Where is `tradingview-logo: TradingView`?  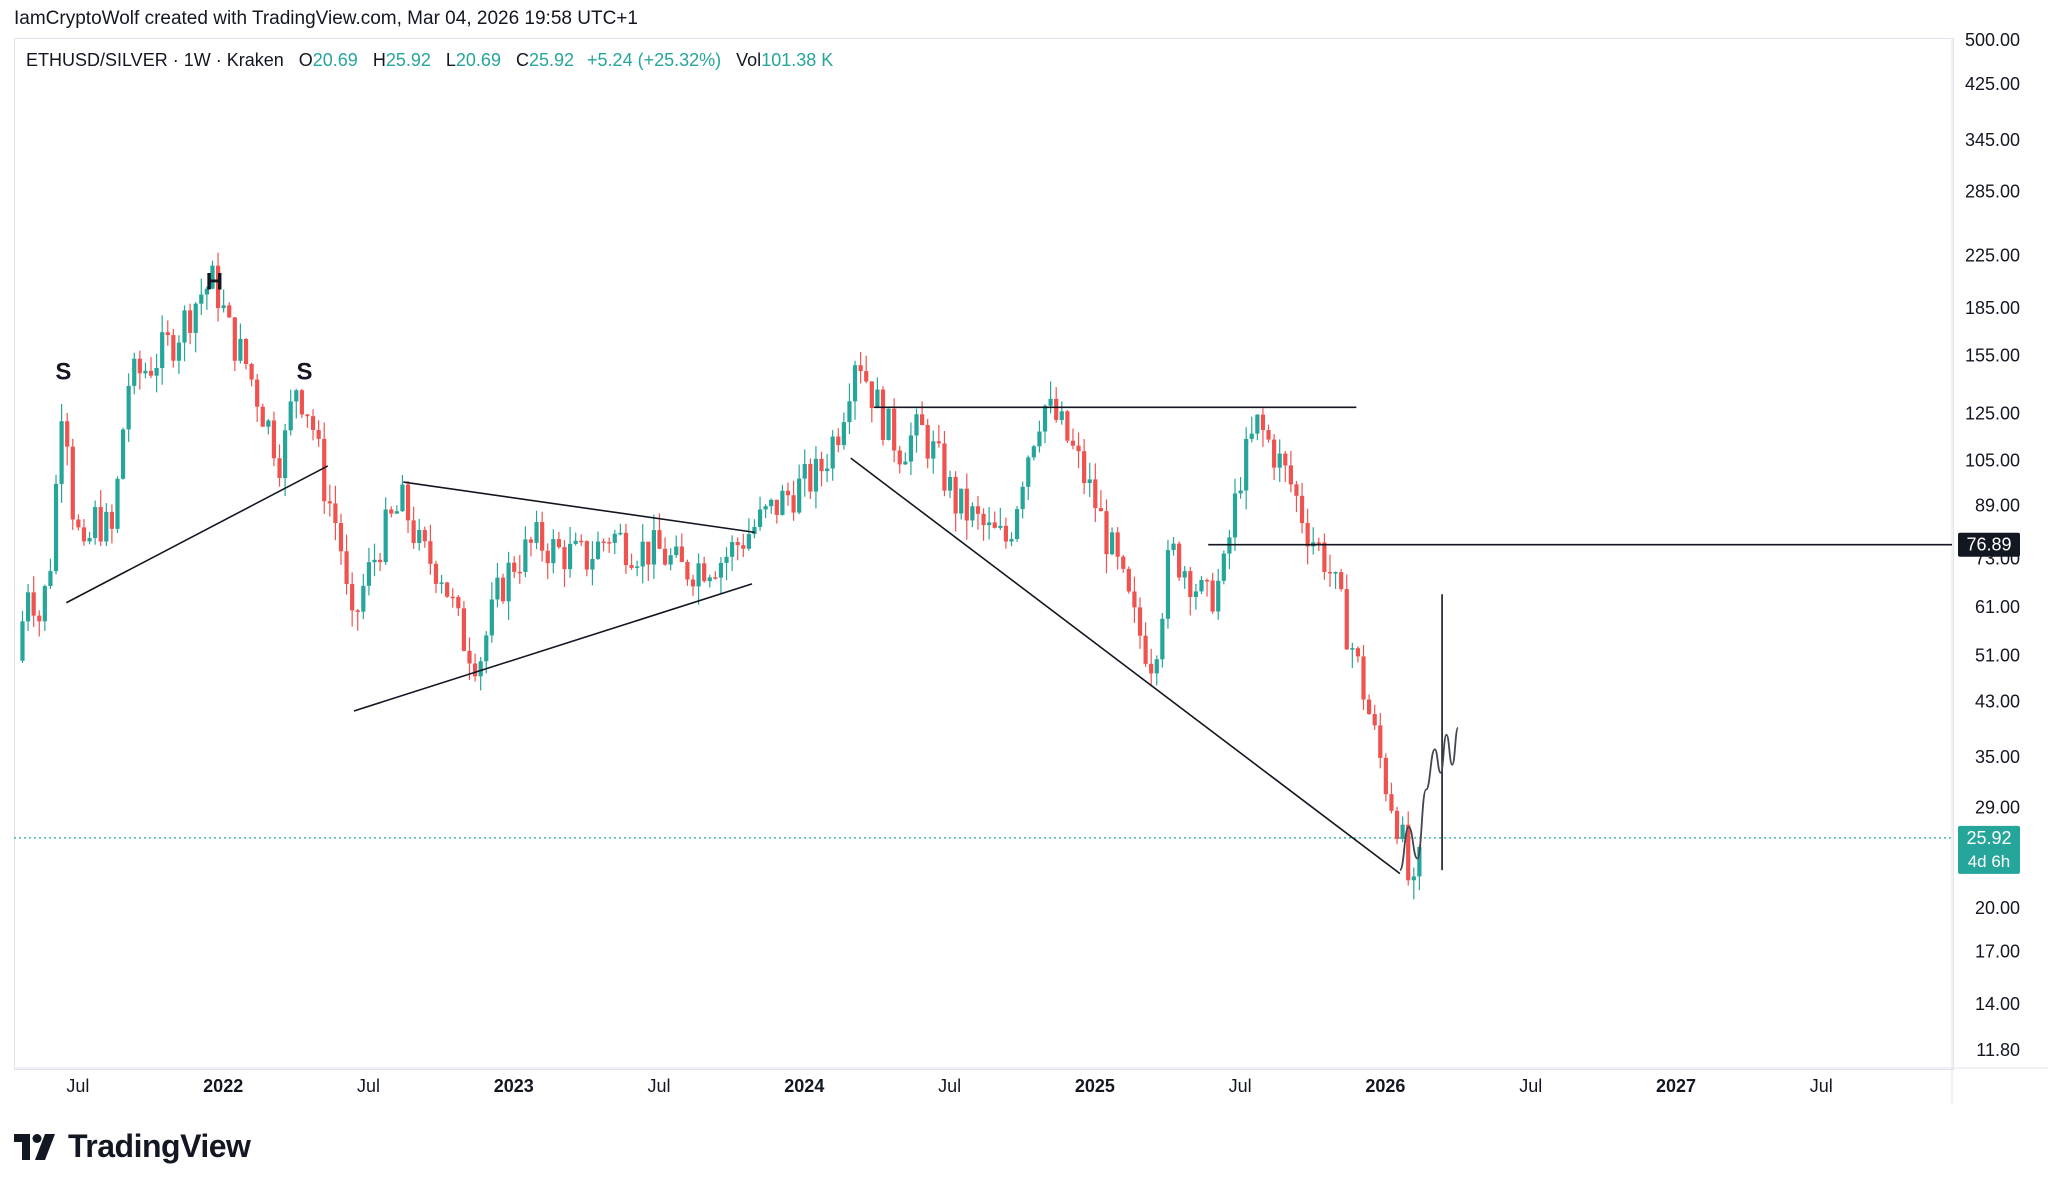 tradingview-logo: TradingView is located at coordinates (132, 1146).